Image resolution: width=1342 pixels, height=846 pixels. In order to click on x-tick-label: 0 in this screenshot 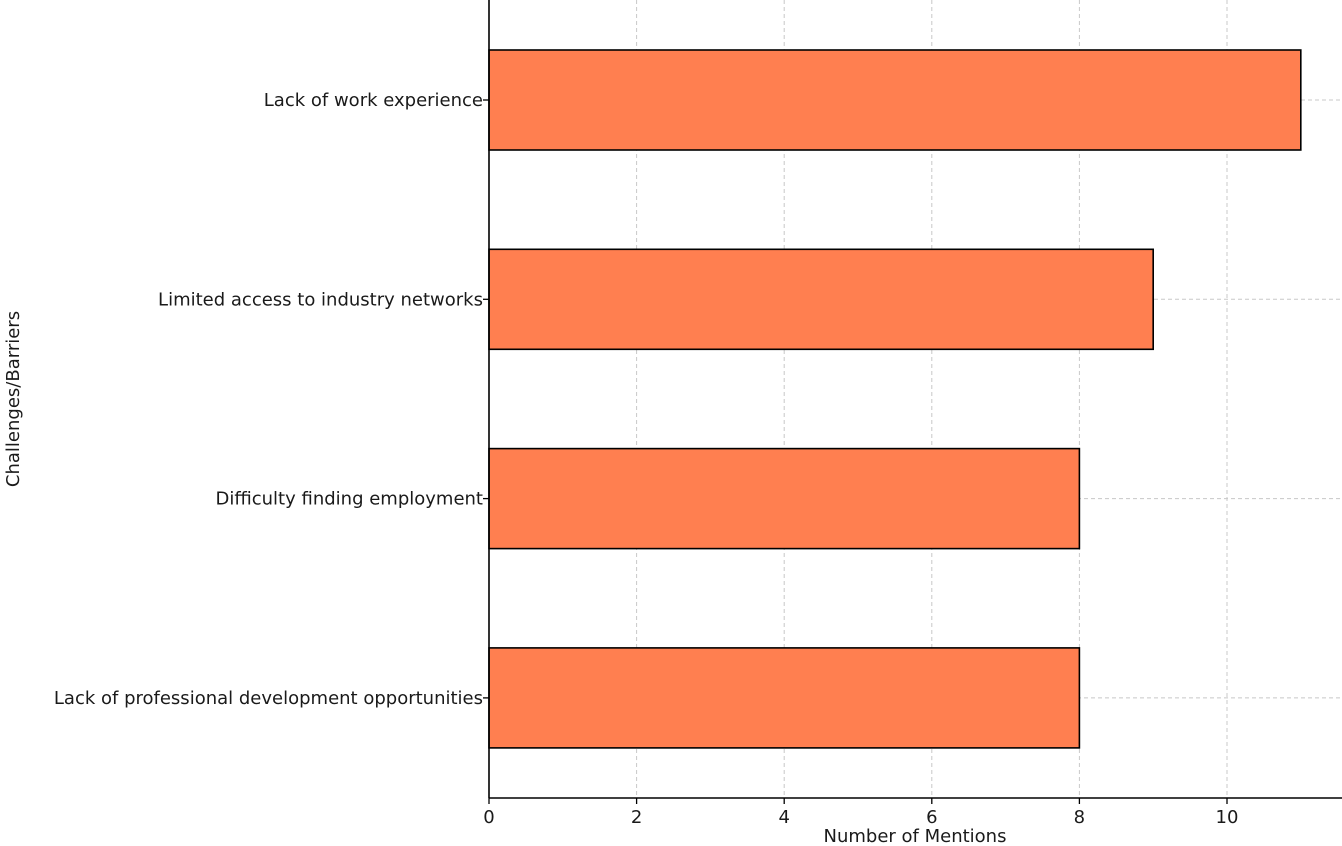, I will do `click(488, 817)`.